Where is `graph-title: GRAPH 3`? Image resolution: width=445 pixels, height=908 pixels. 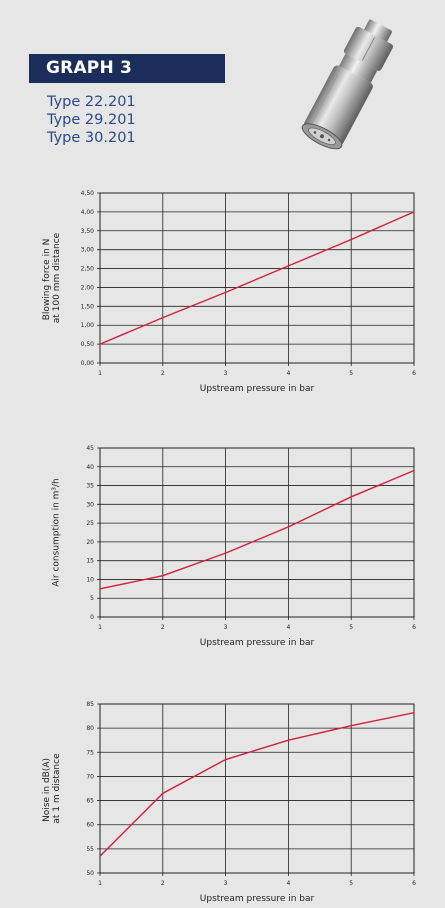 graph-title: GRAPH 3 is located at coordinates (89, 68).